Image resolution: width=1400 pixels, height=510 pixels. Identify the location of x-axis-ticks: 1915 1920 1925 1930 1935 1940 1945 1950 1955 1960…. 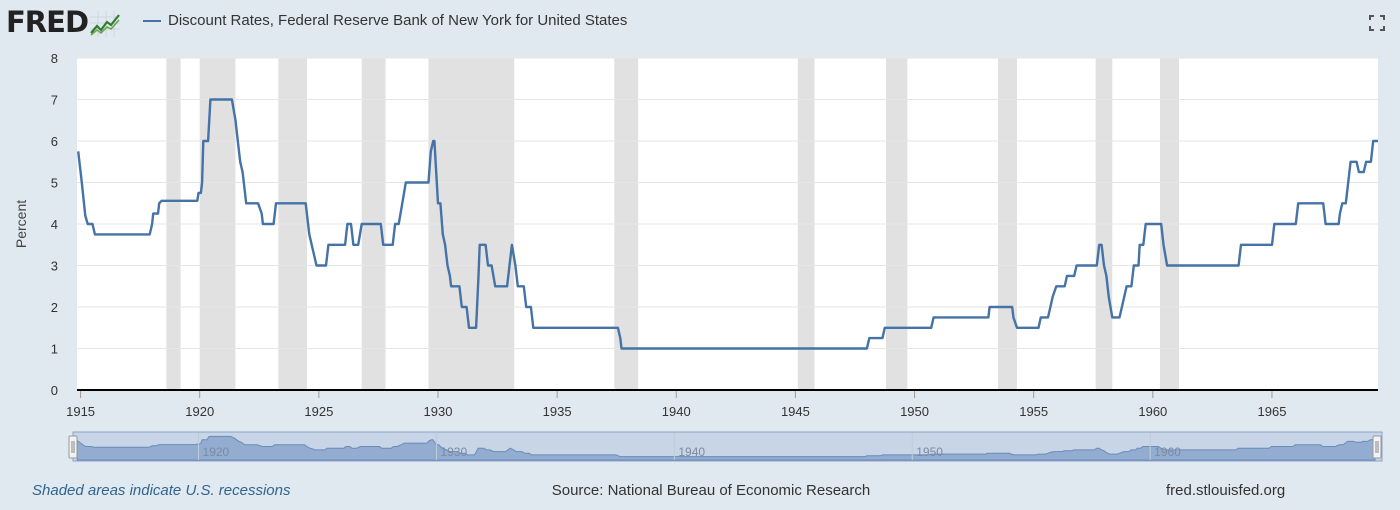
(676, 404).